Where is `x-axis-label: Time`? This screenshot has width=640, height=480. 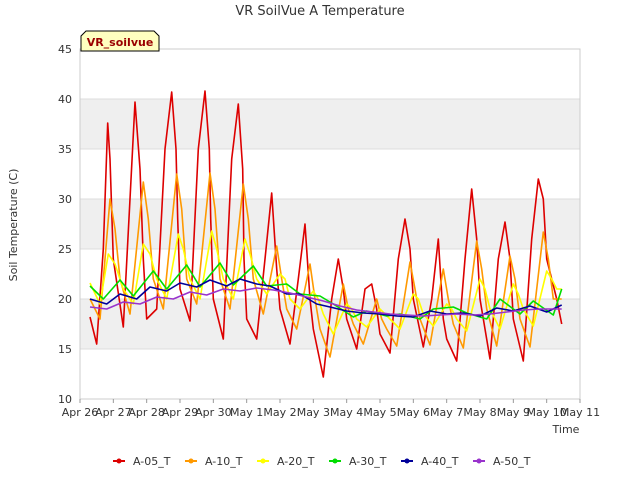
x-axis-label: Time is located at coordinates (566, 429).